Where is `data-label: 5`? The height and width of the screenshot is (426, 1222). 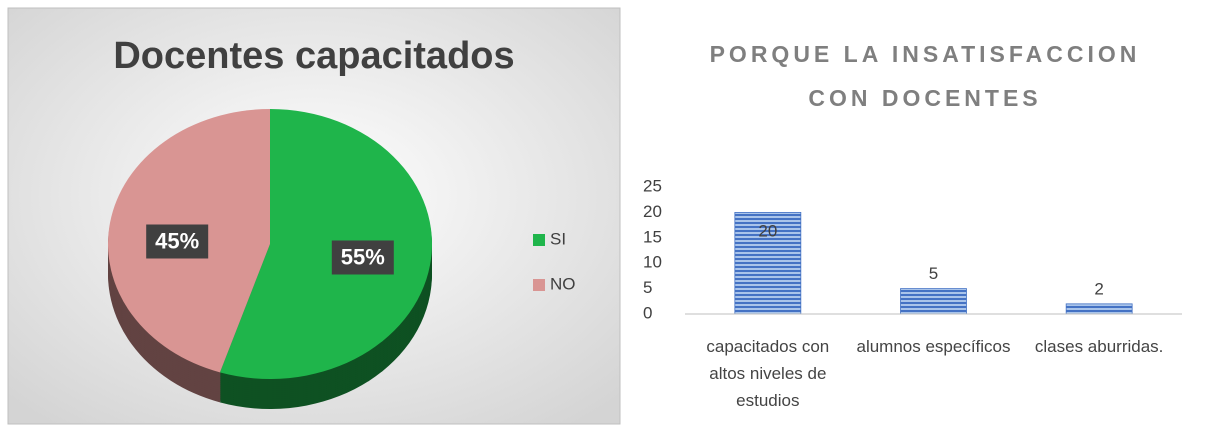
data-label: 5 is located at coordinates (933, 273).